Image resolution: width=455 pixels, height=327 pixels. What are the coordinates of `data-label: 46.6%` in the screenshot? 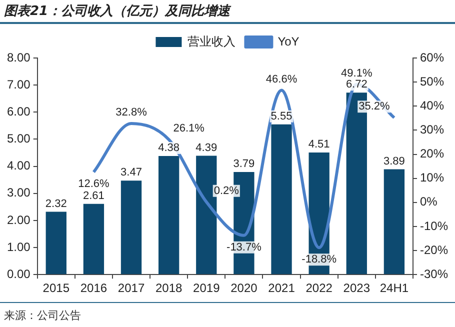 It's located at (282, 79).